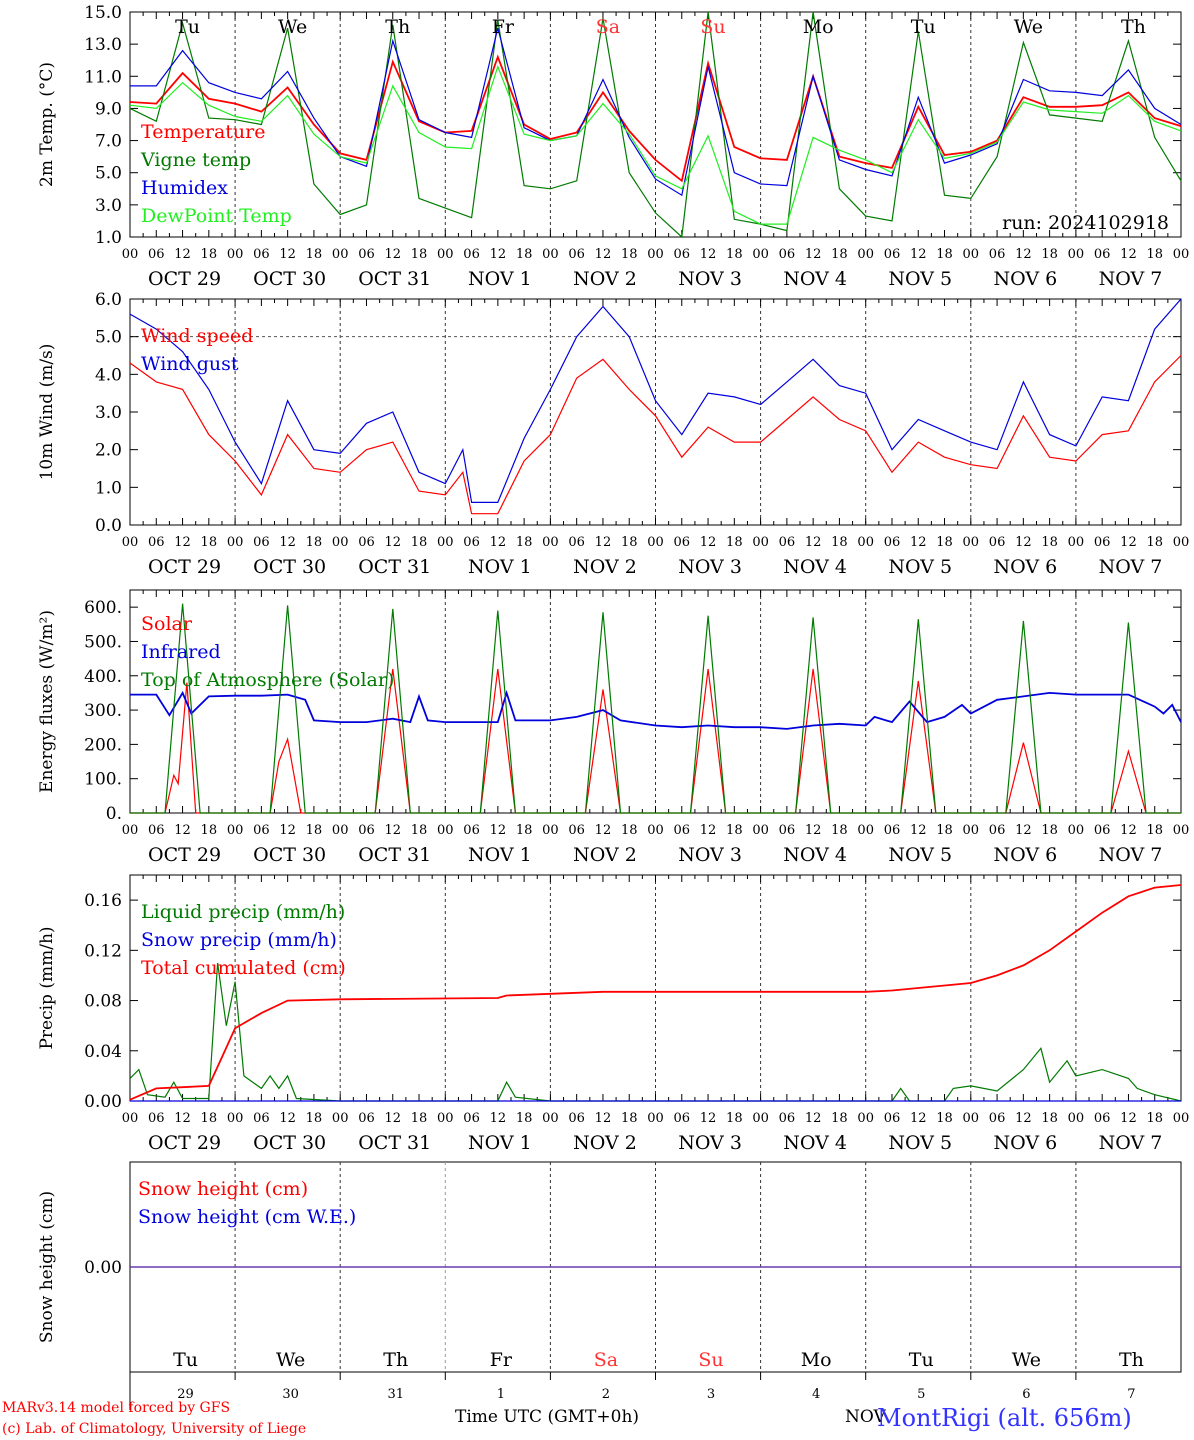 This screenshot has width=1194, height=1440. What do you see at coordinates (710, 567) in the screenshot?
I see `date-label: NOV 3` at bounding box center [710, 567].